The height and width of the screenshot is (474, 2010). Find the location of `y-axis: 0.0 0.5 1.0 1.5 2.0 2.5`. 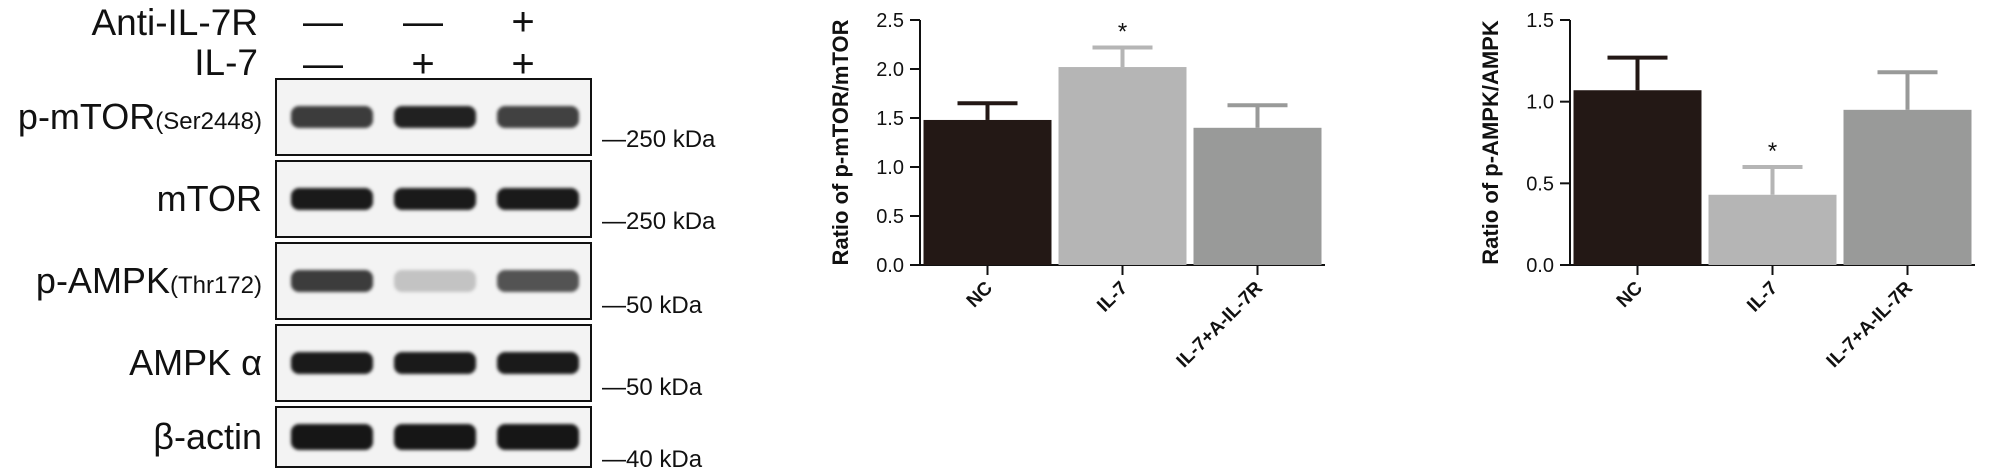

y-axis: 0.0 0.5 1.0 1.5 2.0 2.5 is located at coordinates (898, 143).